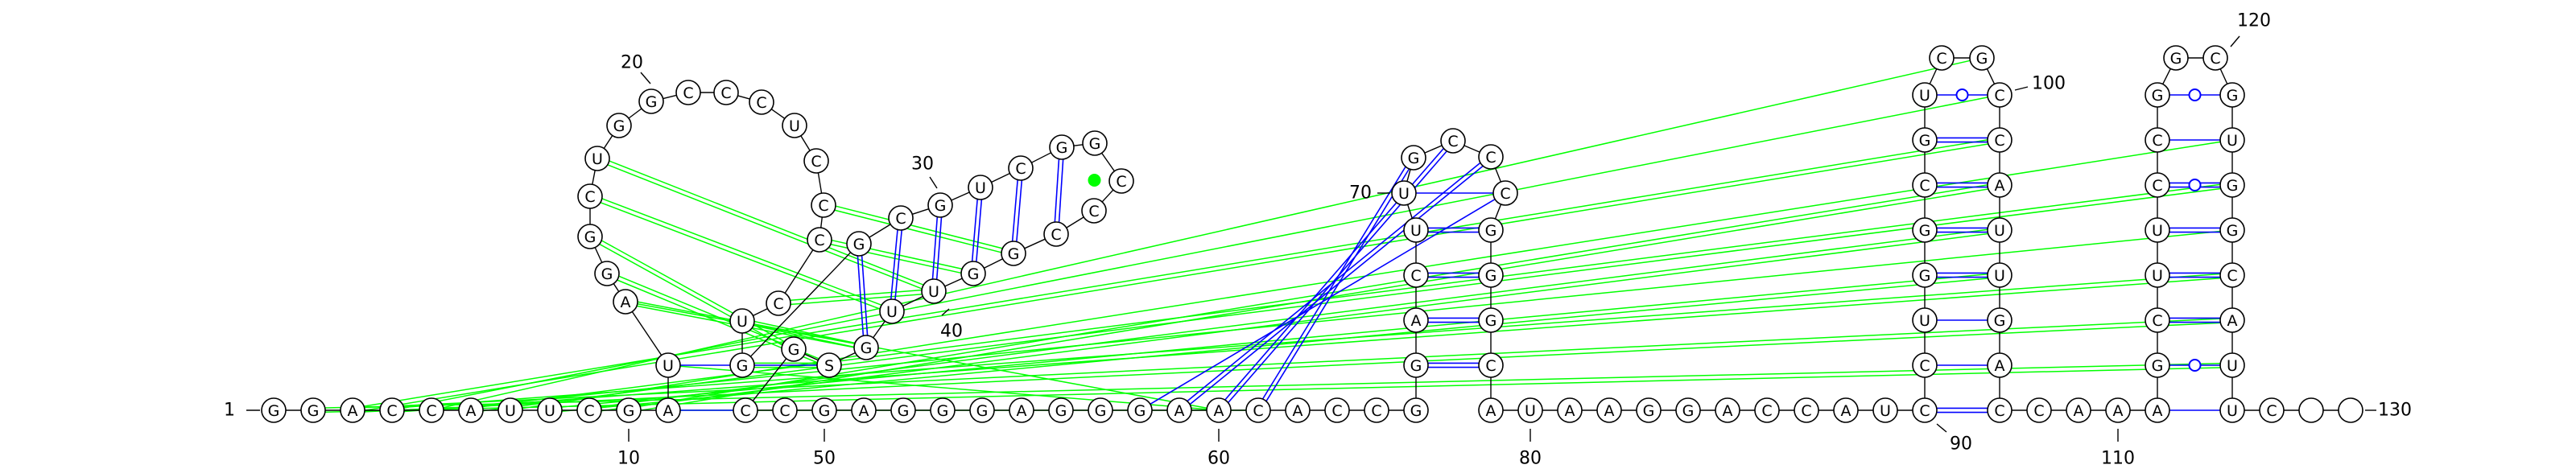 Image resolution: width=2576 pixels, height=469 pixels. What do you see at coordinates (632, 63) in the screenshot?
I see `position-label: 20` at bounding box center [632, 63].